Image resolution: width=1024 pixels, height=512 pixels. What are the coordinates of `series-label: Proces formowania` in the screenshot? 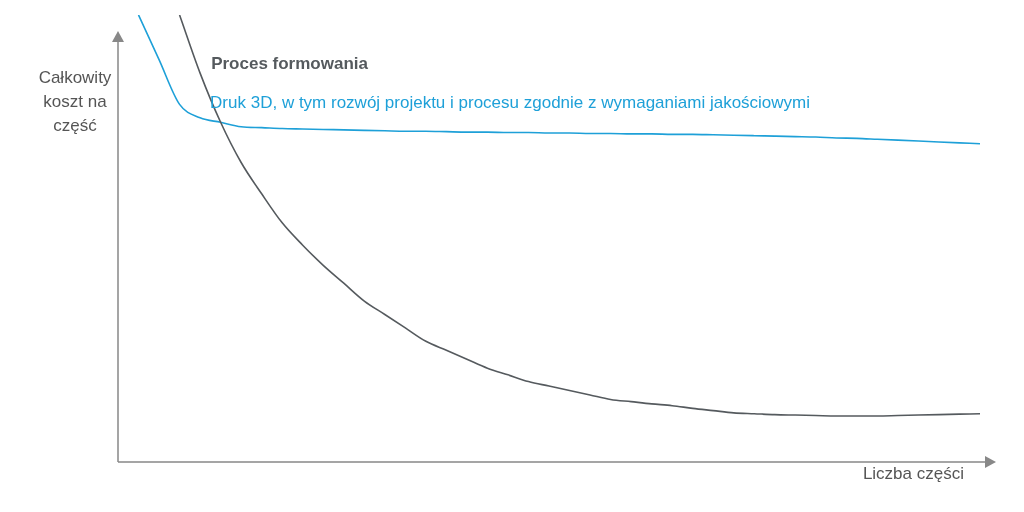 It's located at (290, 64).